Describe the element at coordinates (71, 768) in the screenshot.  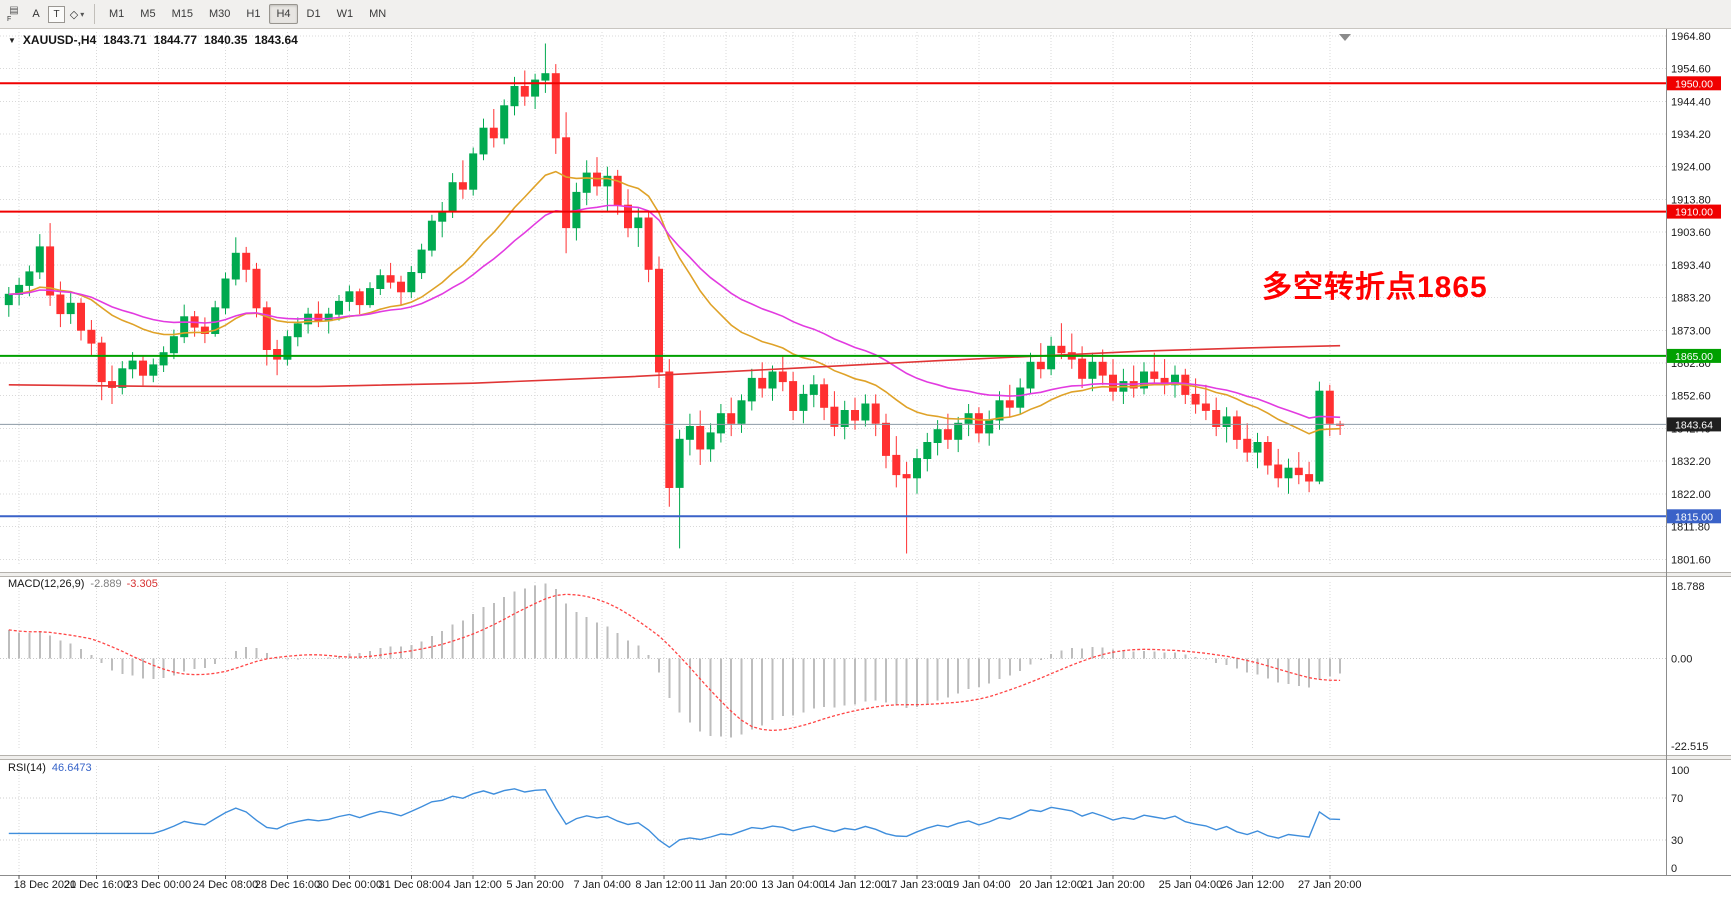
I see `rsi-value: 46.6473` at that location.